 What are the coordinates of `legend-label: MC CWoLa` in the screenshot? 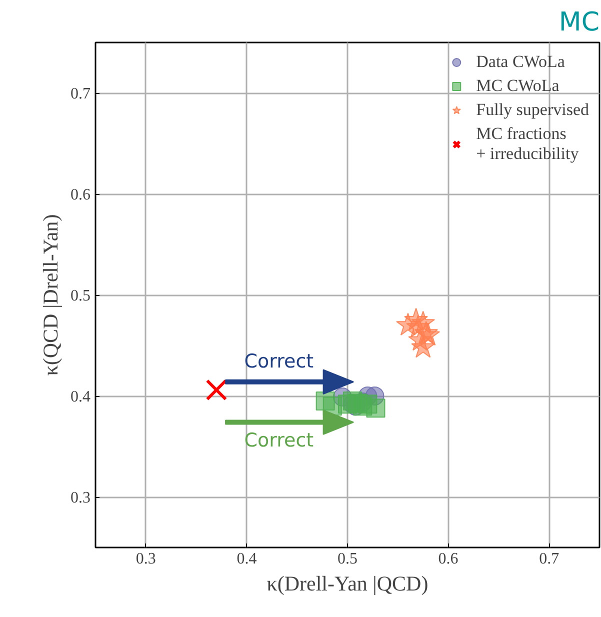 It's located at (518, 86).